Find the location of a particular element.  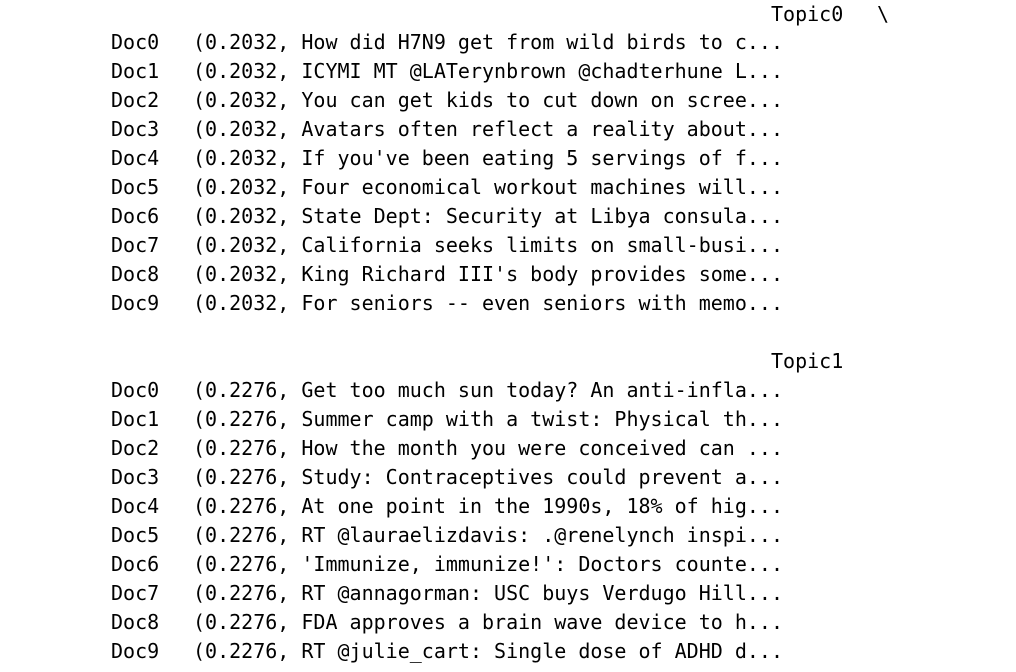

topic0-header: Topic0 is located at coordinates (807, 14).